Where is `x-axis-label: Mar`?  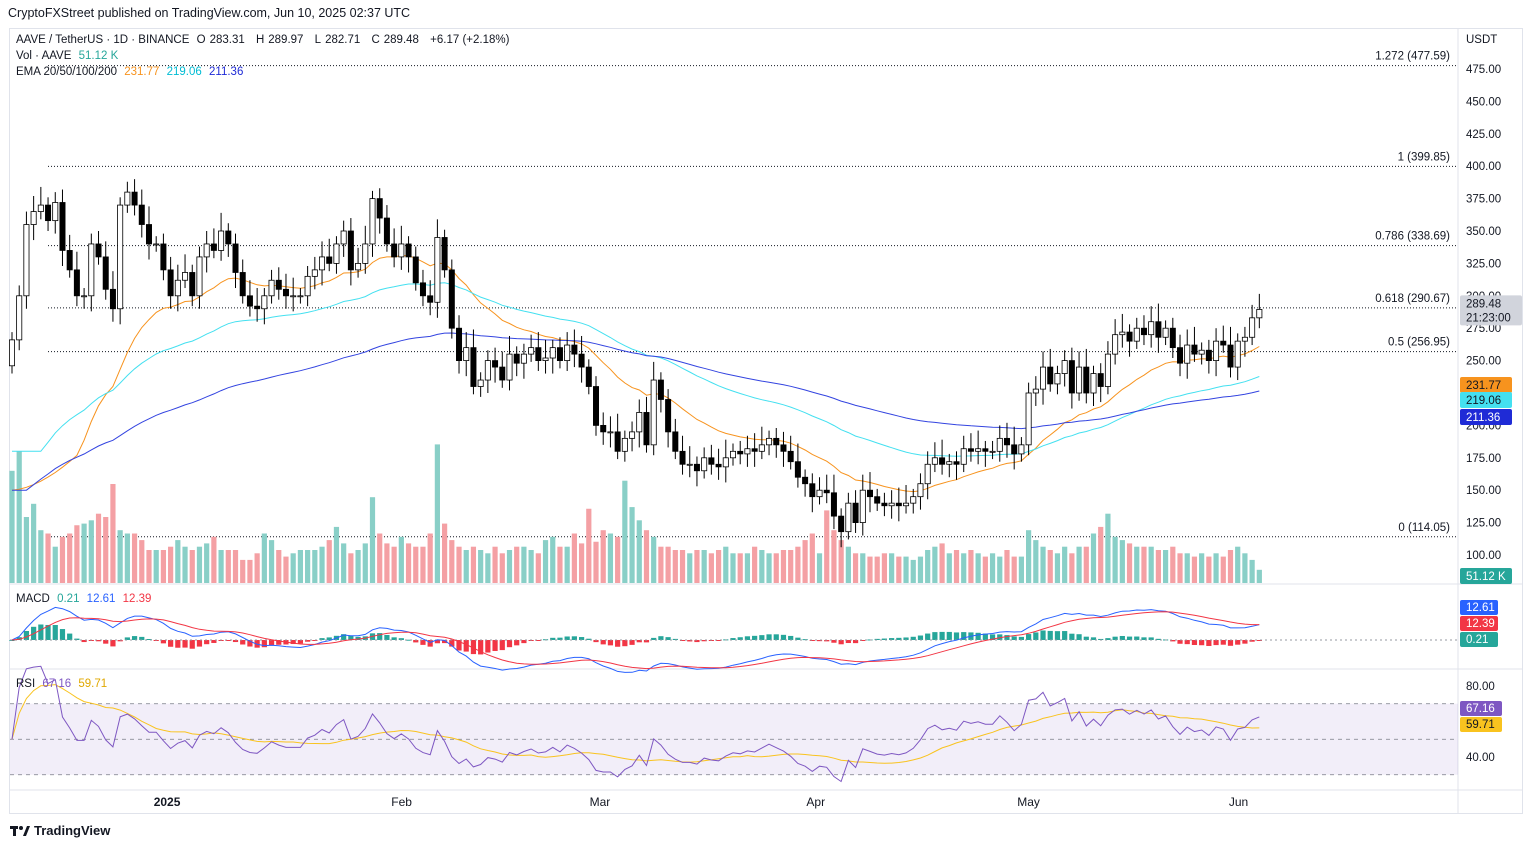 x-axis-label: Mar is located at coordinates (600, 802).